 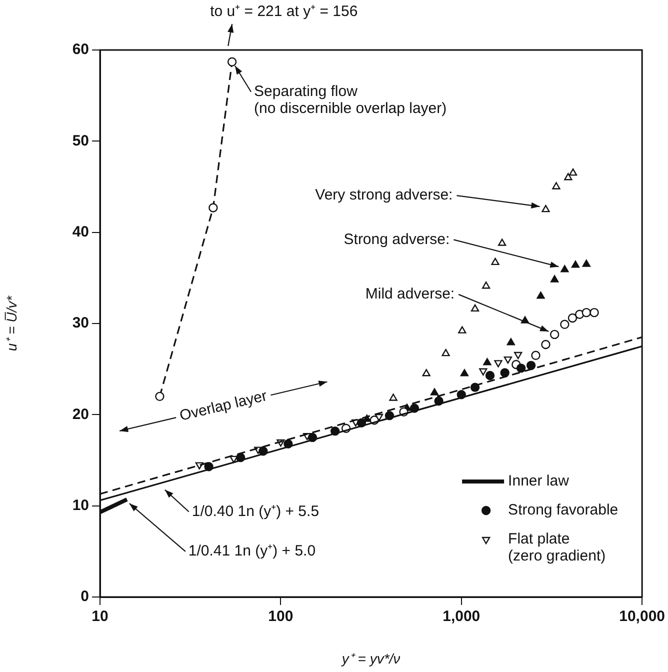 What do you see at coordinates (80, 505) in the screenshot?
I see `y-tick-label: 10` at bounding box center [80, 505].